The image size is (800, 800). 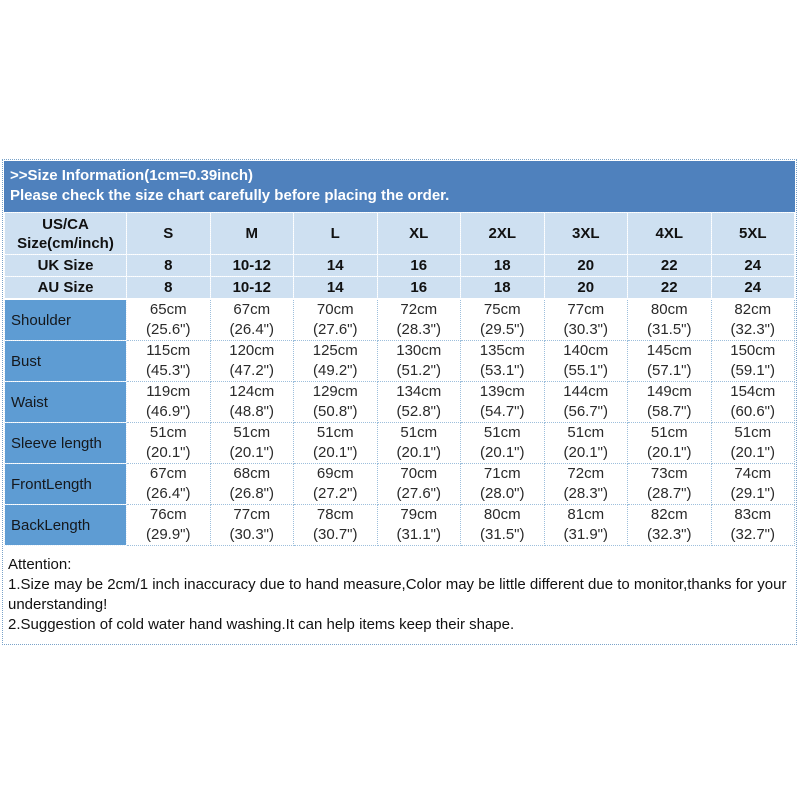 I want to click on measurement-inch: (59.1"), so click(x=752, y=370).